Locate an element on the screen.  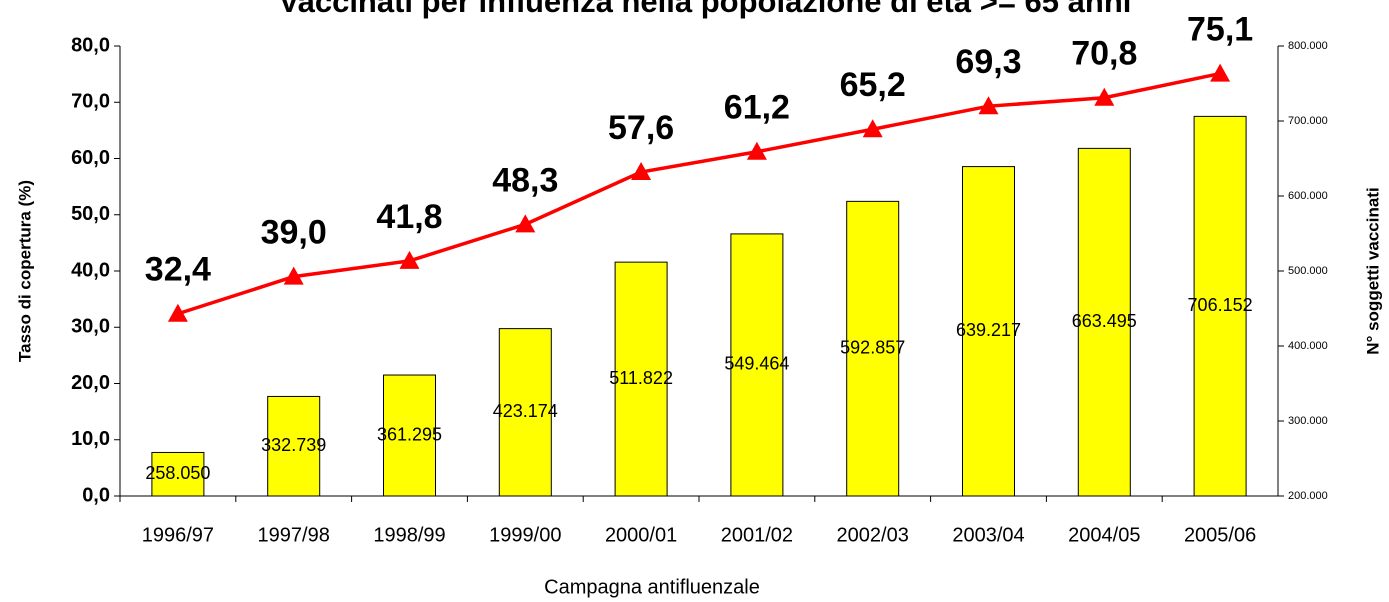
y2-tick-label: 600.000 is located at coordinates (1308, 196).